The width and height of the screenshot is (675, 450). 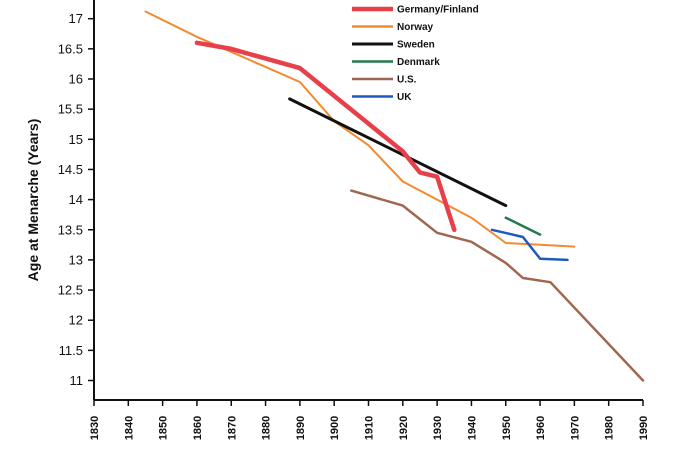 I want to click on series-line-sweden, so click(x=398, y=152).